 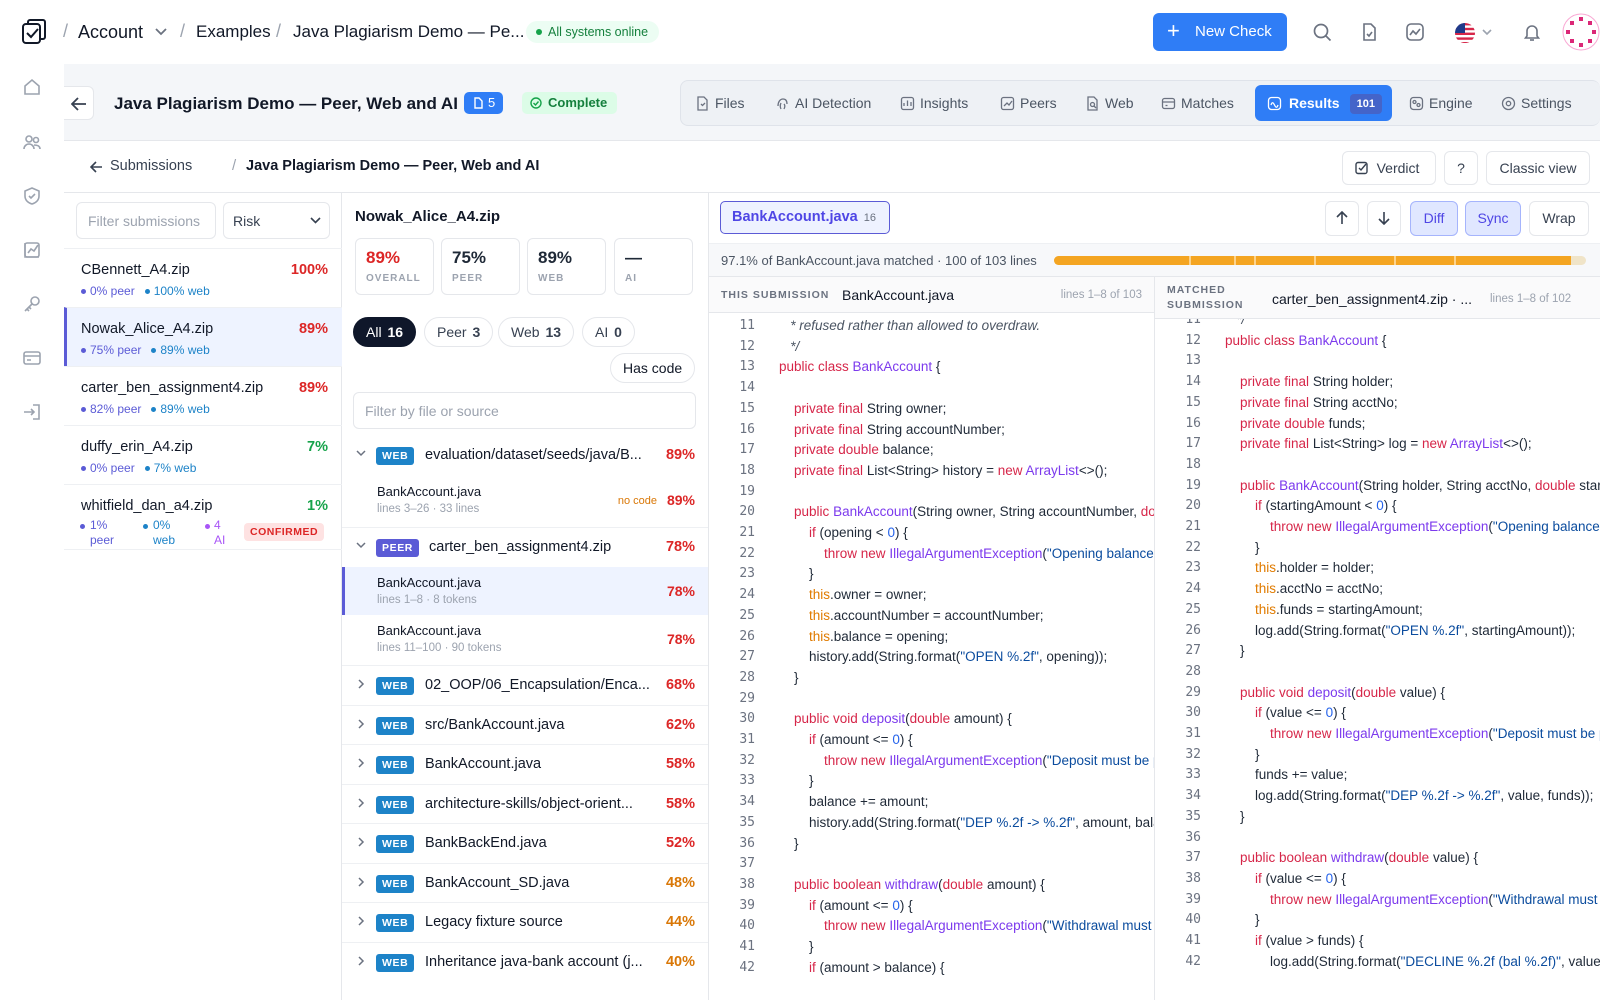 I want to click on filter-submissions-input: Filter submissions, so click(x=146, y=220).